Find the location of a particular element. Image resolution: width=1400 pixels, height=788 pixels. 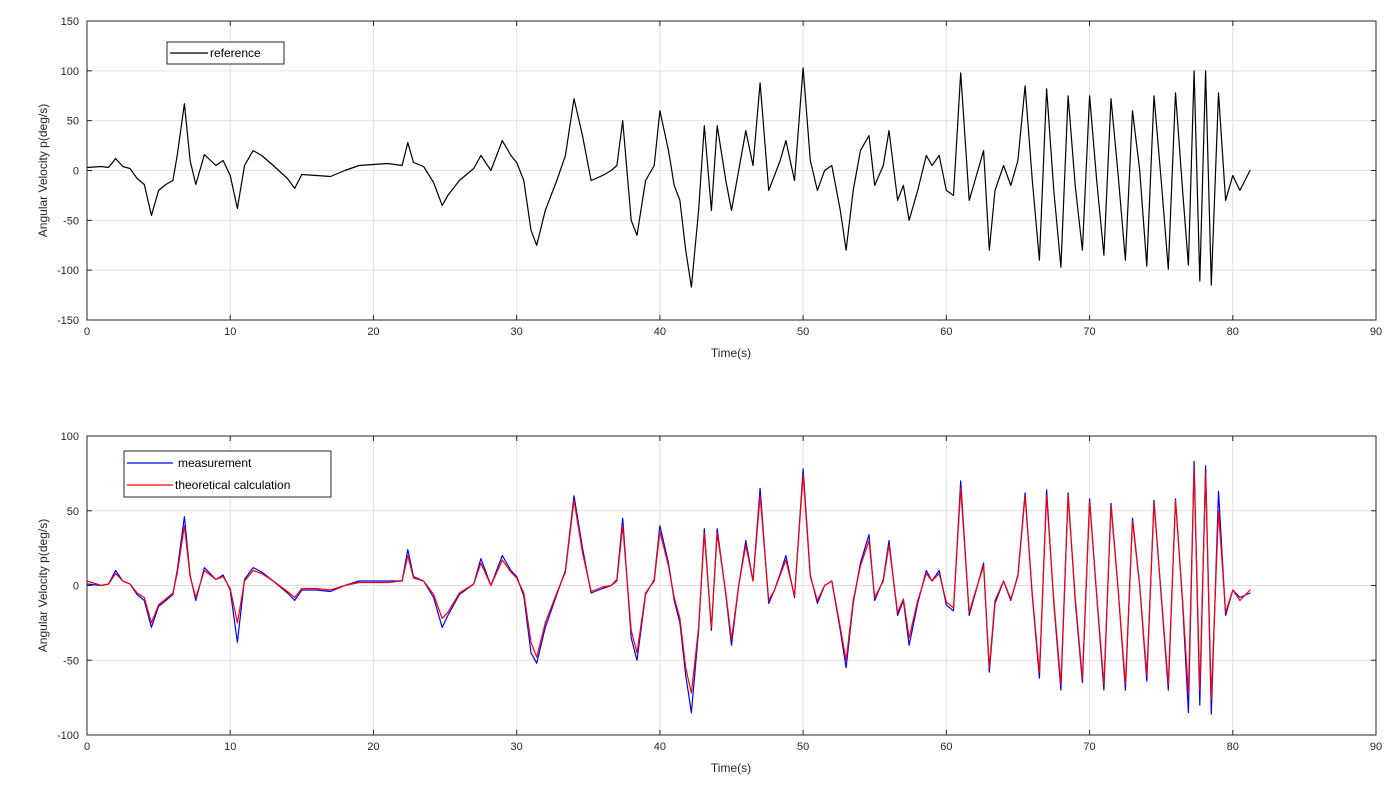

legend-label-reference: reference is located at coordinates (235, 53).